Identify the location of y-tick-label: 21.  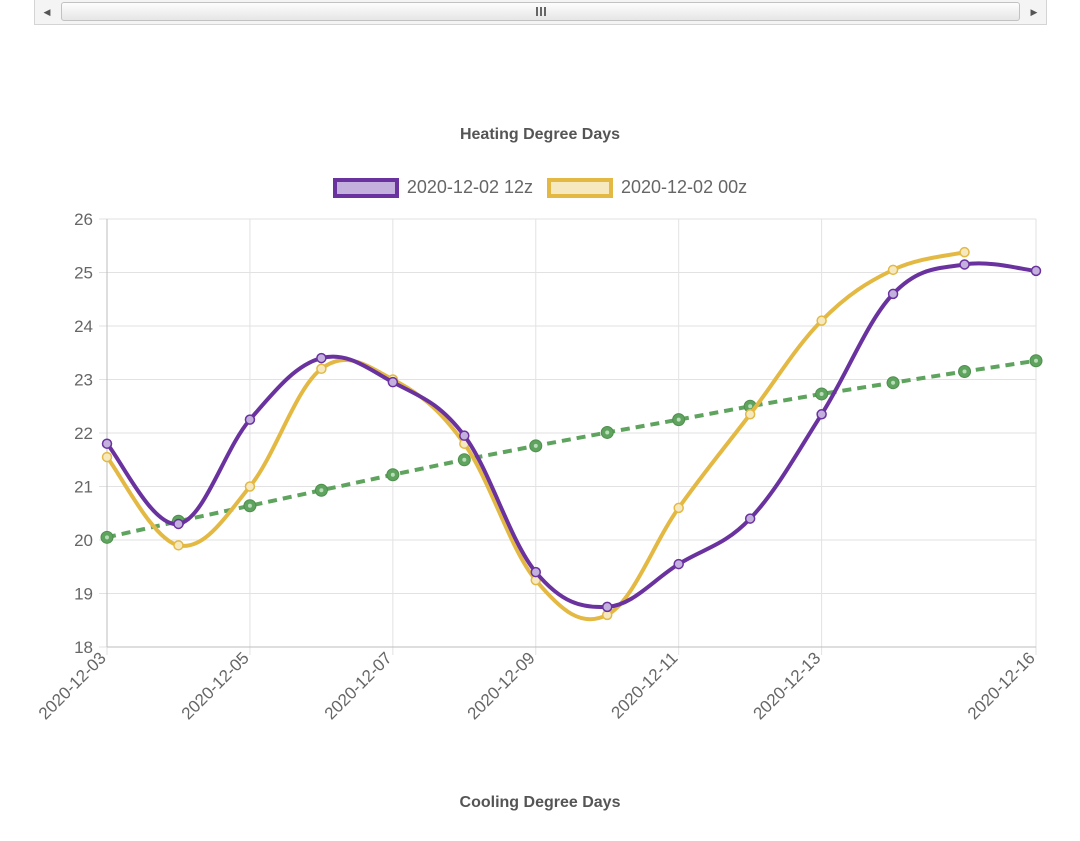
(83, 487).